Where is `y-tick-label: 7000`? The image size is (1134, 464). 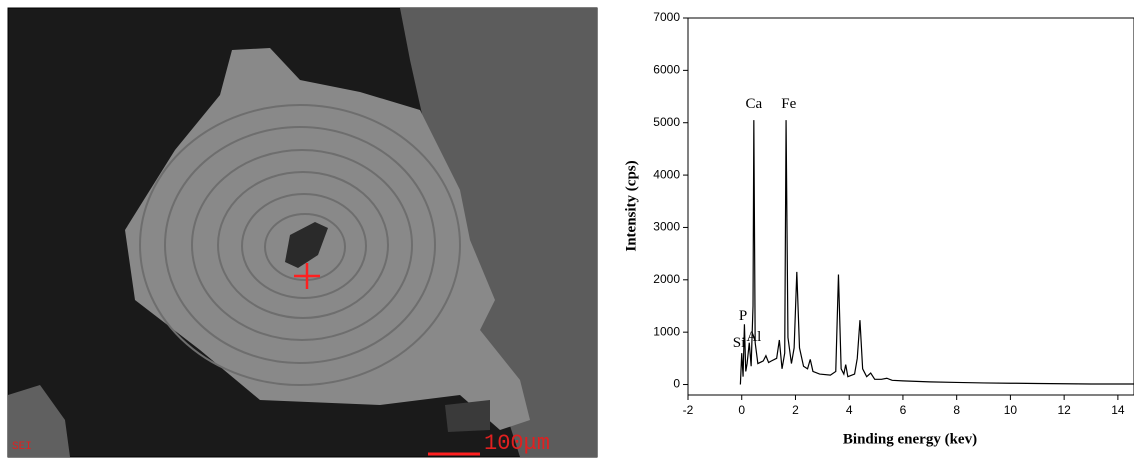
y-tick-label: 7000 is located at coordinates (666, 17).